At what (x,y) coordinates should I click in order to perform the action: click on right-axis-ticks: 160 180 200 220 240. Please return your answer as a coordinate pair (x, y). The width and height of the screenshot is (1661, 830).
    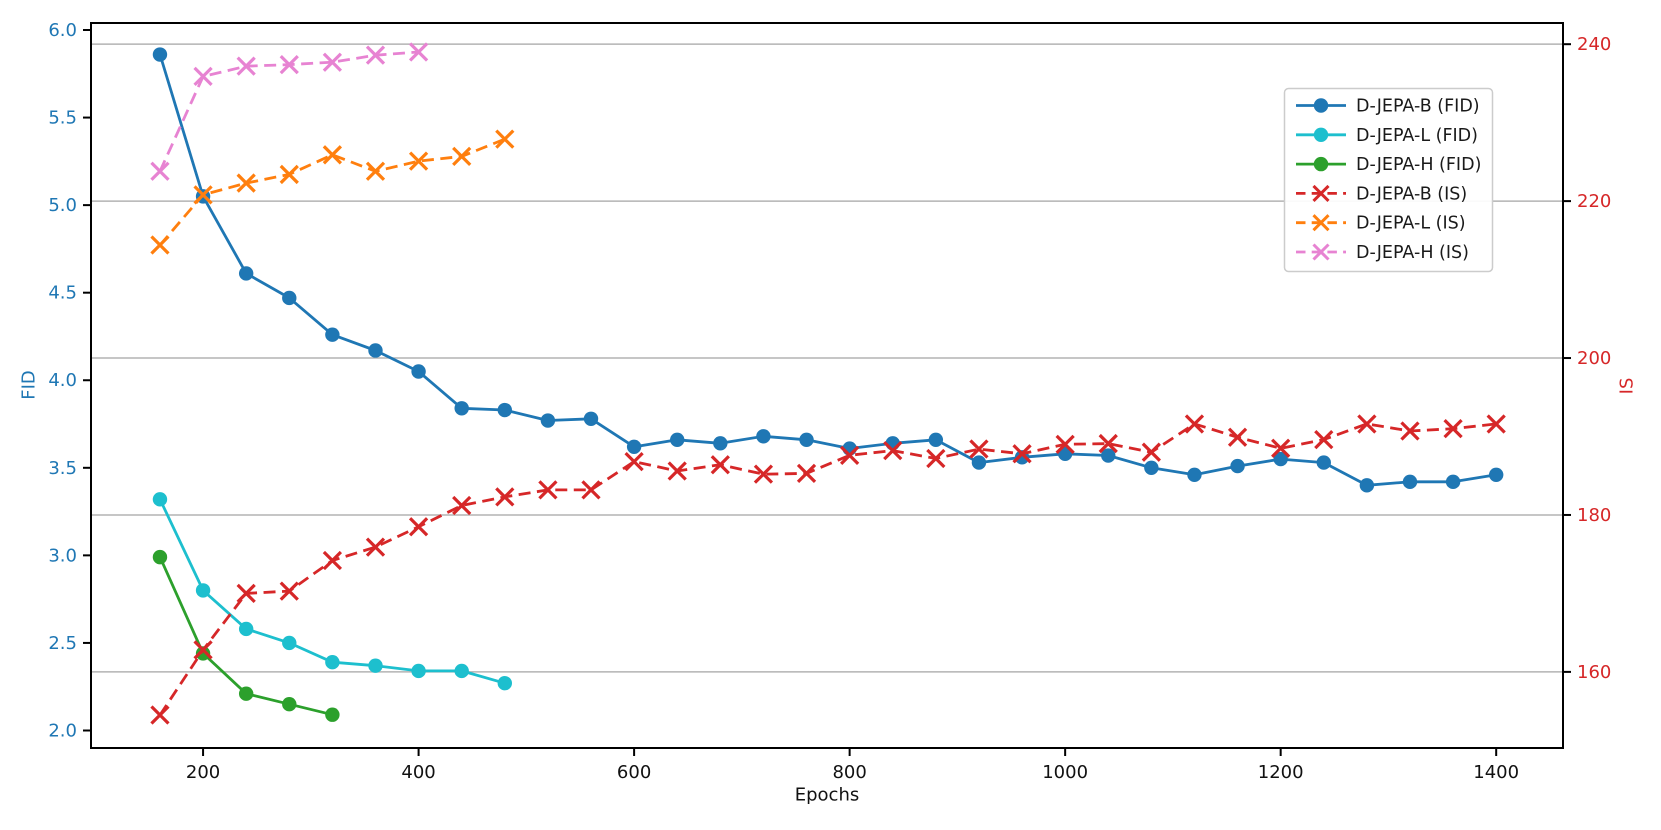
    Looking at the image, I should click on (1587, 358).